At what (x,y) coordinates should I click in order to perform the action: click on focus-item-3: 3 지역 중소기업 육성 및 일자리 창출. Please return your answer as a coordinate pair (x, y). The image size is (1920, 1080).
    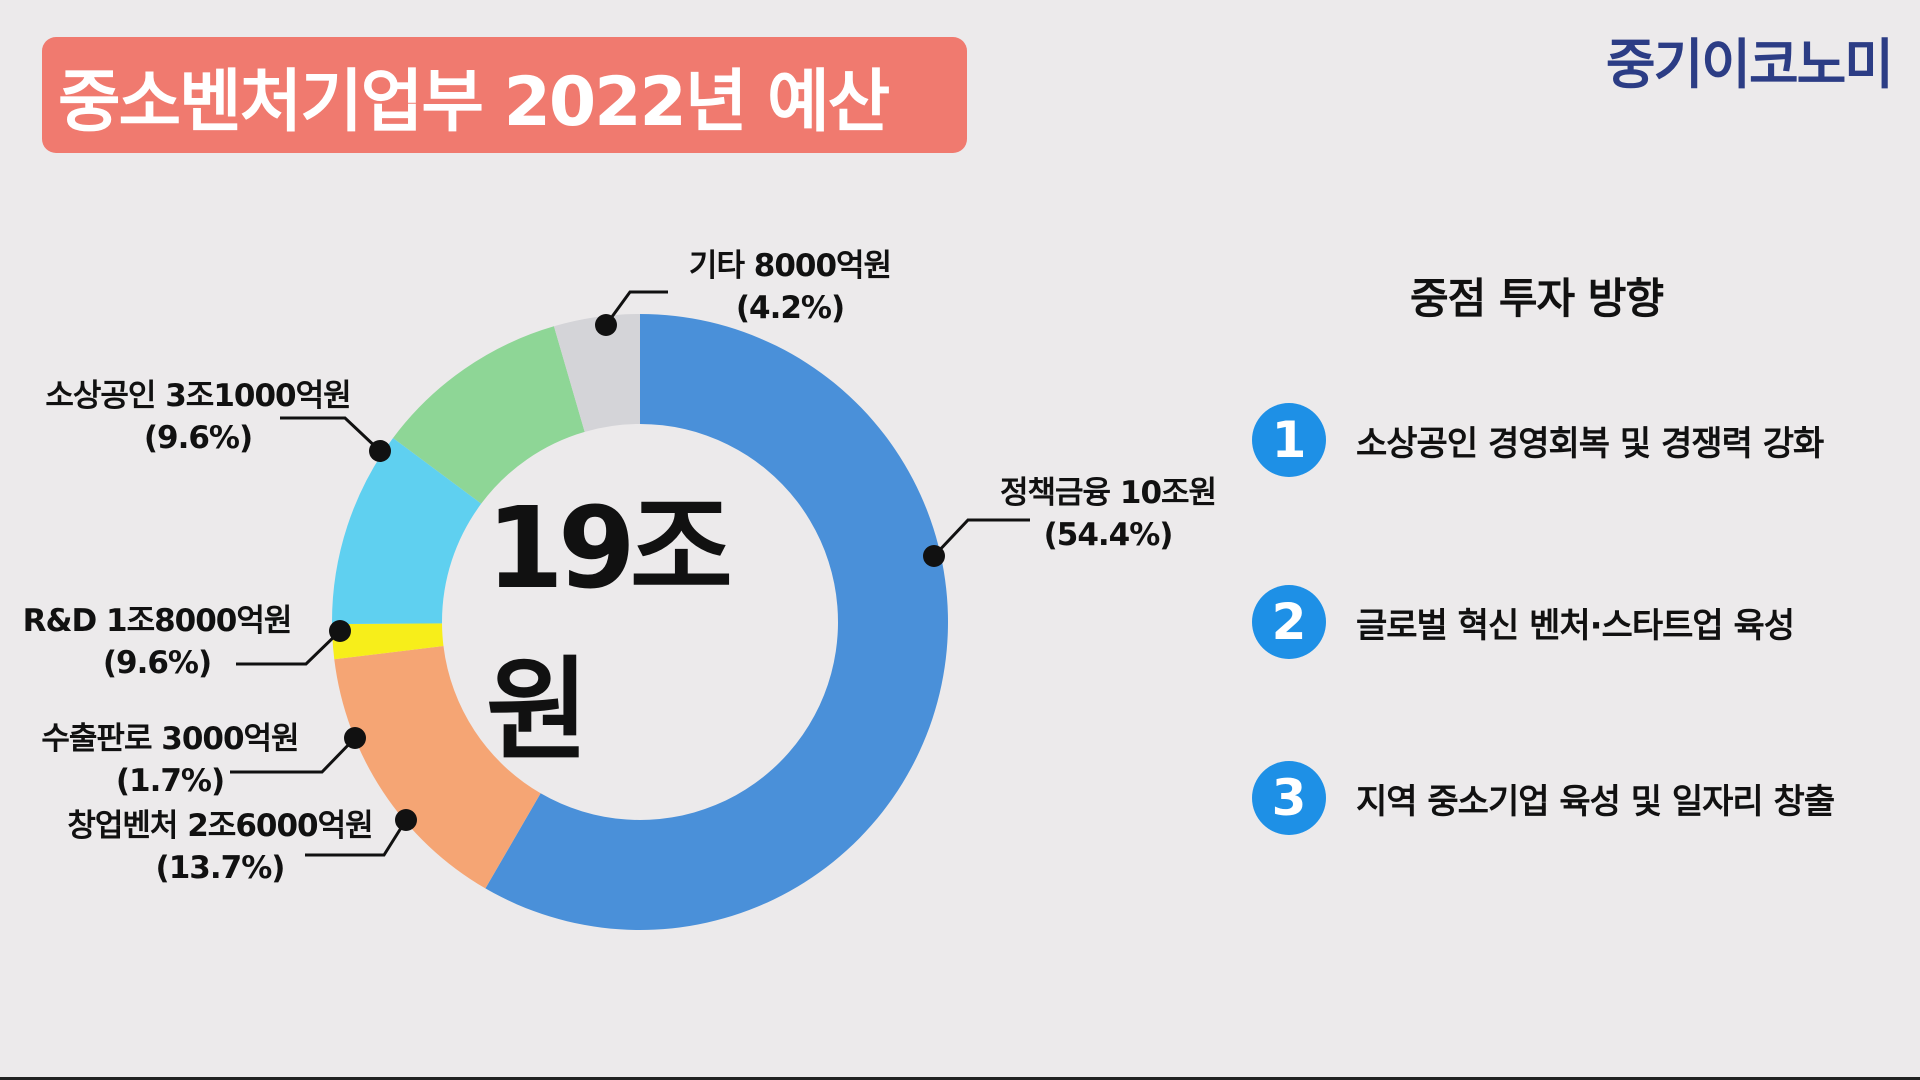
    Looking at the image, I should click on (1543, 798).